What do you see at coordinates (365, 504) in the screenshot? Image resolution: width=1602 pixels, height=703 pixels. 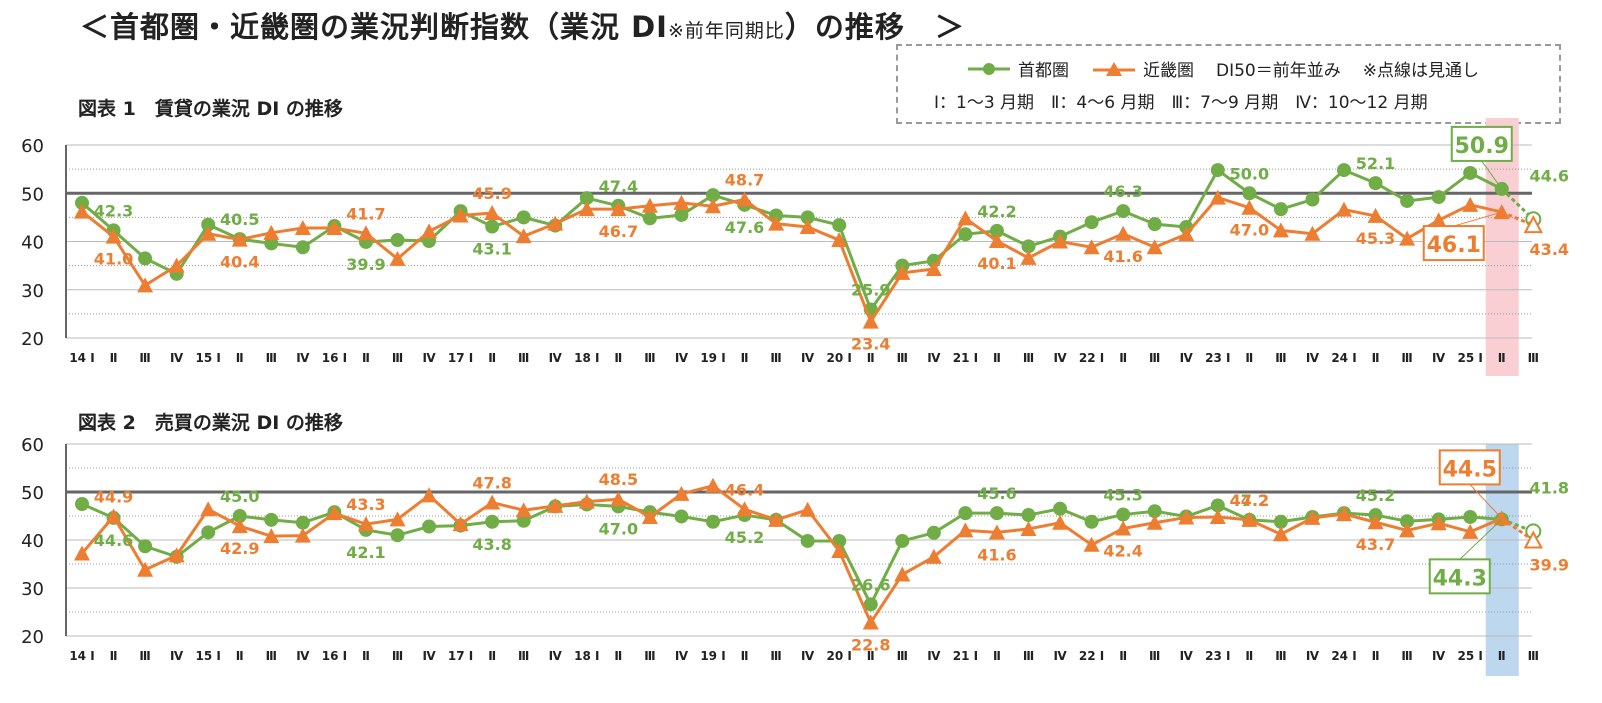 I see `data-label: 43.3` at bounding box center [365, 504].